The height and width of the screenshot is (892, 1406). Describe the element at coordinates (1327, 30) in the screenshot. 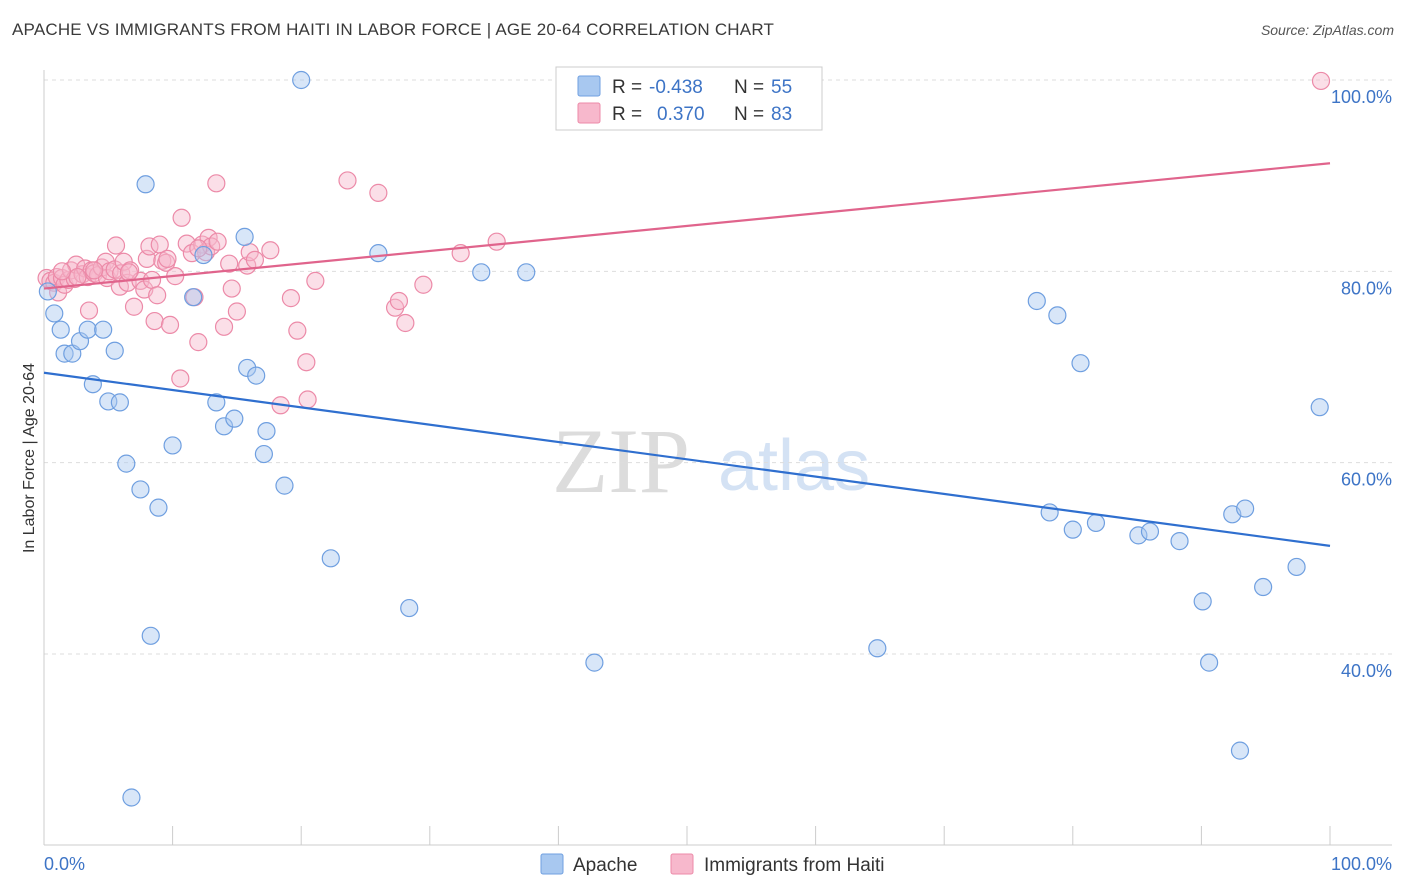

I see `source-credit: Source: ZipAtlas.com` at that location.